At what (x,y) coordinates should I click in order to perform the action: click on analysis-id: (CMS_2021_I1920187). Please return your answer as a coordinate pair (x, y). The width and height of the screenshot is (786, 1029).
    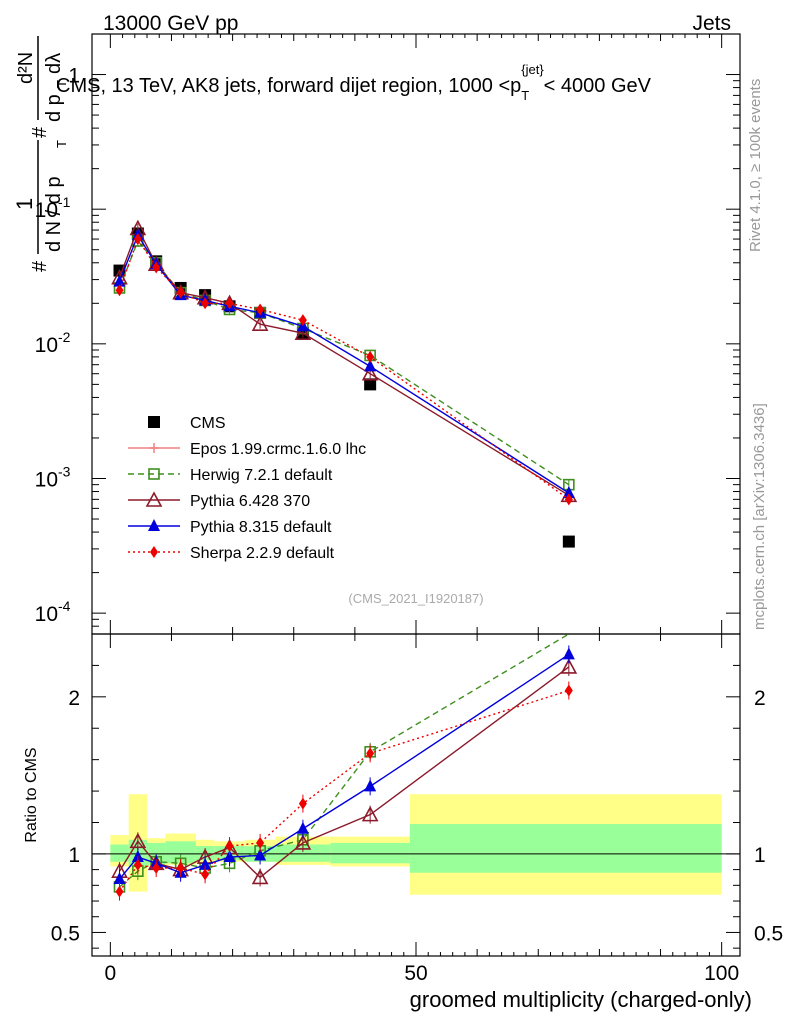
    Looking at the image, I should click on (415, 598).